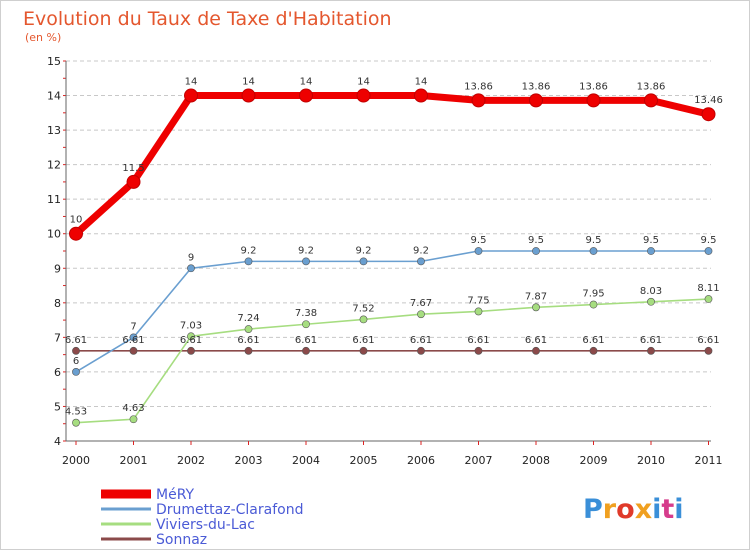  Describe the element at coordinates (76, 412) in the screenshot. I see `data-label: 4.53` at that location.